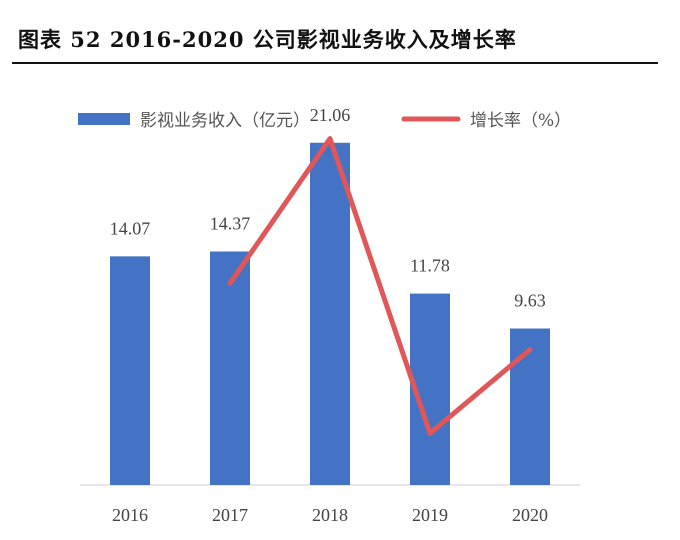 The height and width of the screenshot is (540, 680). What do you see at coordinates (104, 119) in the screenshot?
I see `legend-bar-swatch` at bounding box center [104, 119].